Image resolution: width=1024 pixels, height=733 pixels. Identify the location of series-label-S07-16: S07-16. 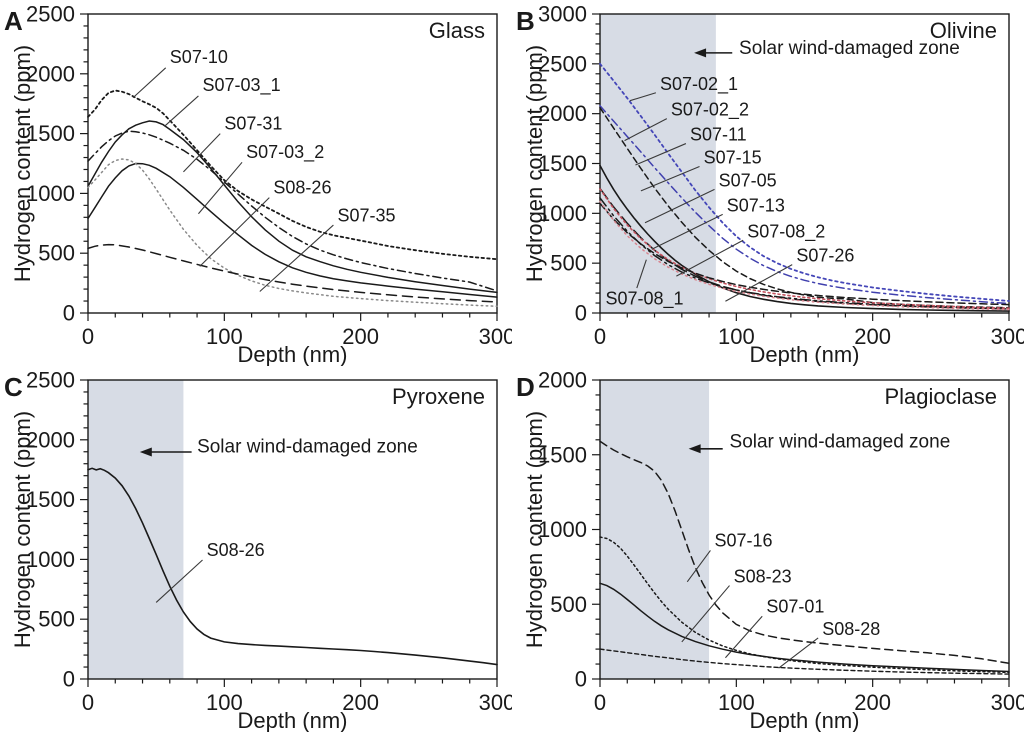
(744, 541).